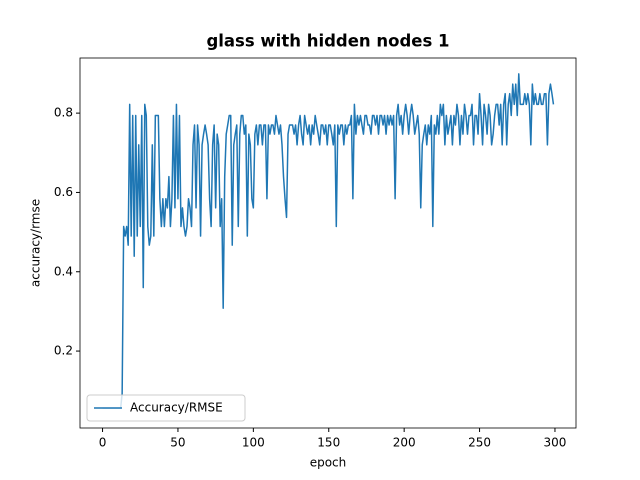 This screenshot has height=480, width=640. What do you see at coordinates (327, 41) in the screenshot?
I see `chart-title: glass with hidden nodes 1` at bounding box center [327, 41].